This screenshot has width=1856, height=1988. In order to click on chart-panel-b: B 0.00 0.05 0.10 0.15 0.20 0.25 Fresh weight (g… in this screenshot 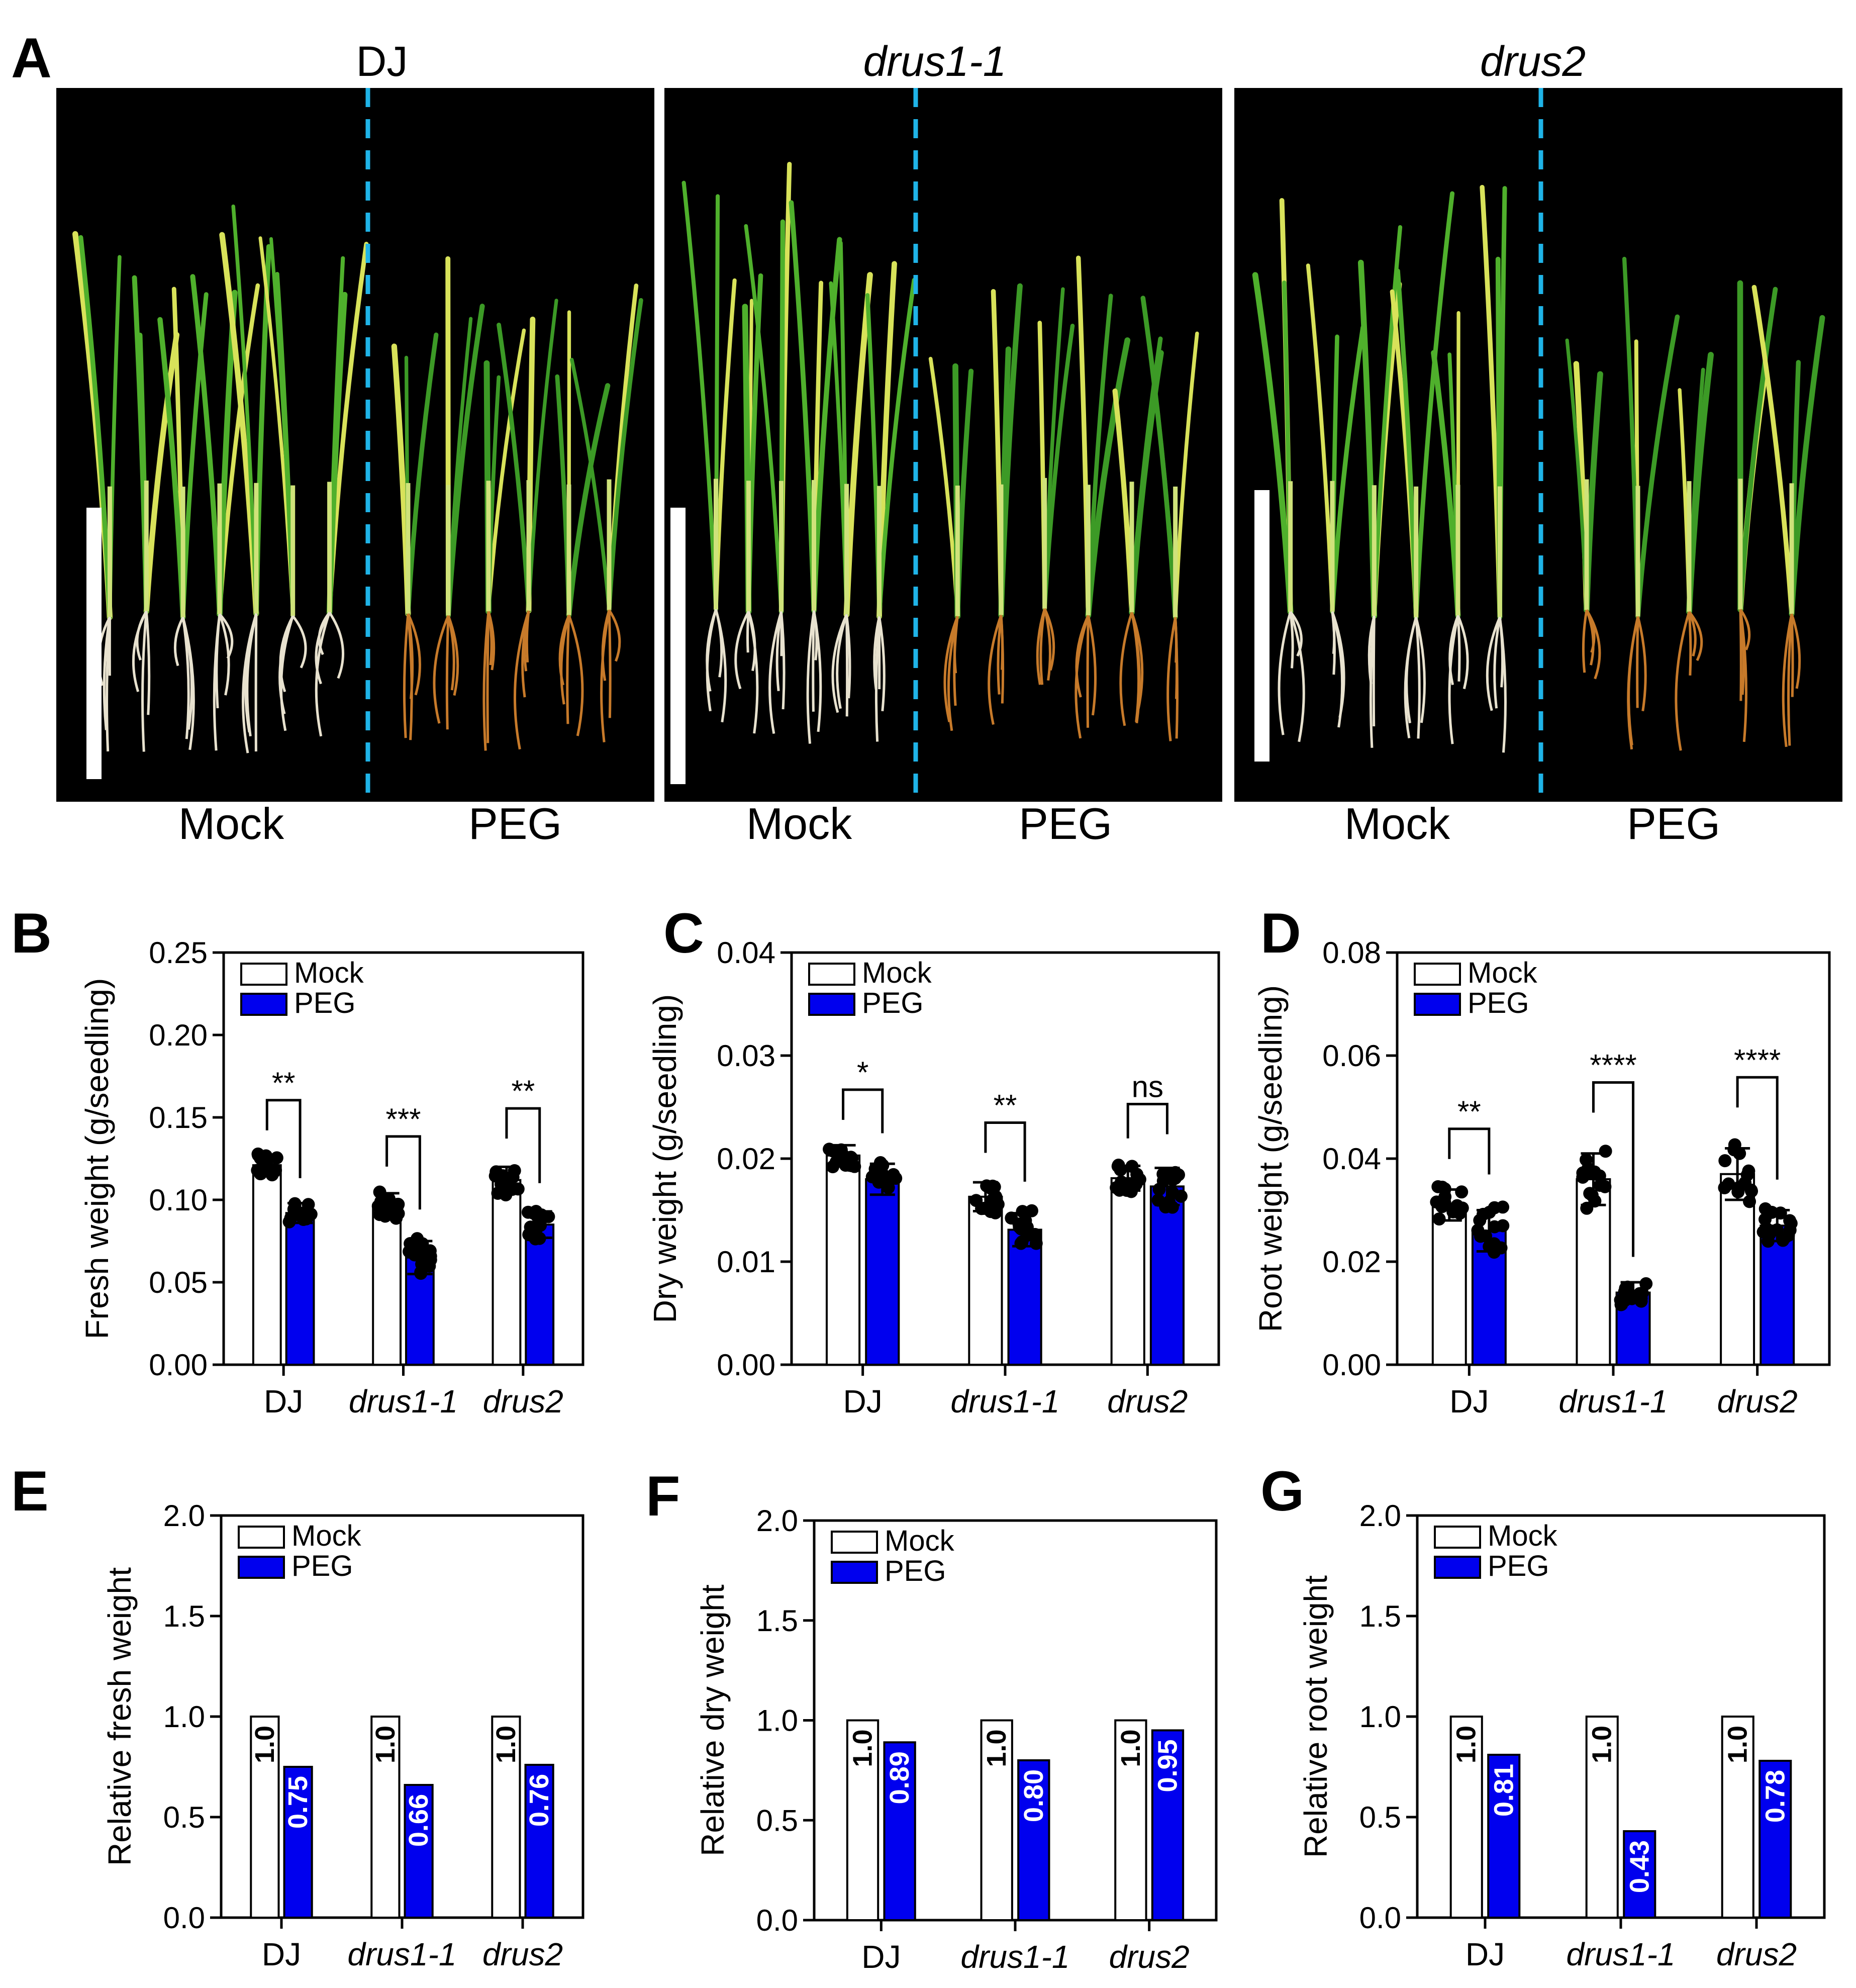, I will do `click(297, 1160)`.